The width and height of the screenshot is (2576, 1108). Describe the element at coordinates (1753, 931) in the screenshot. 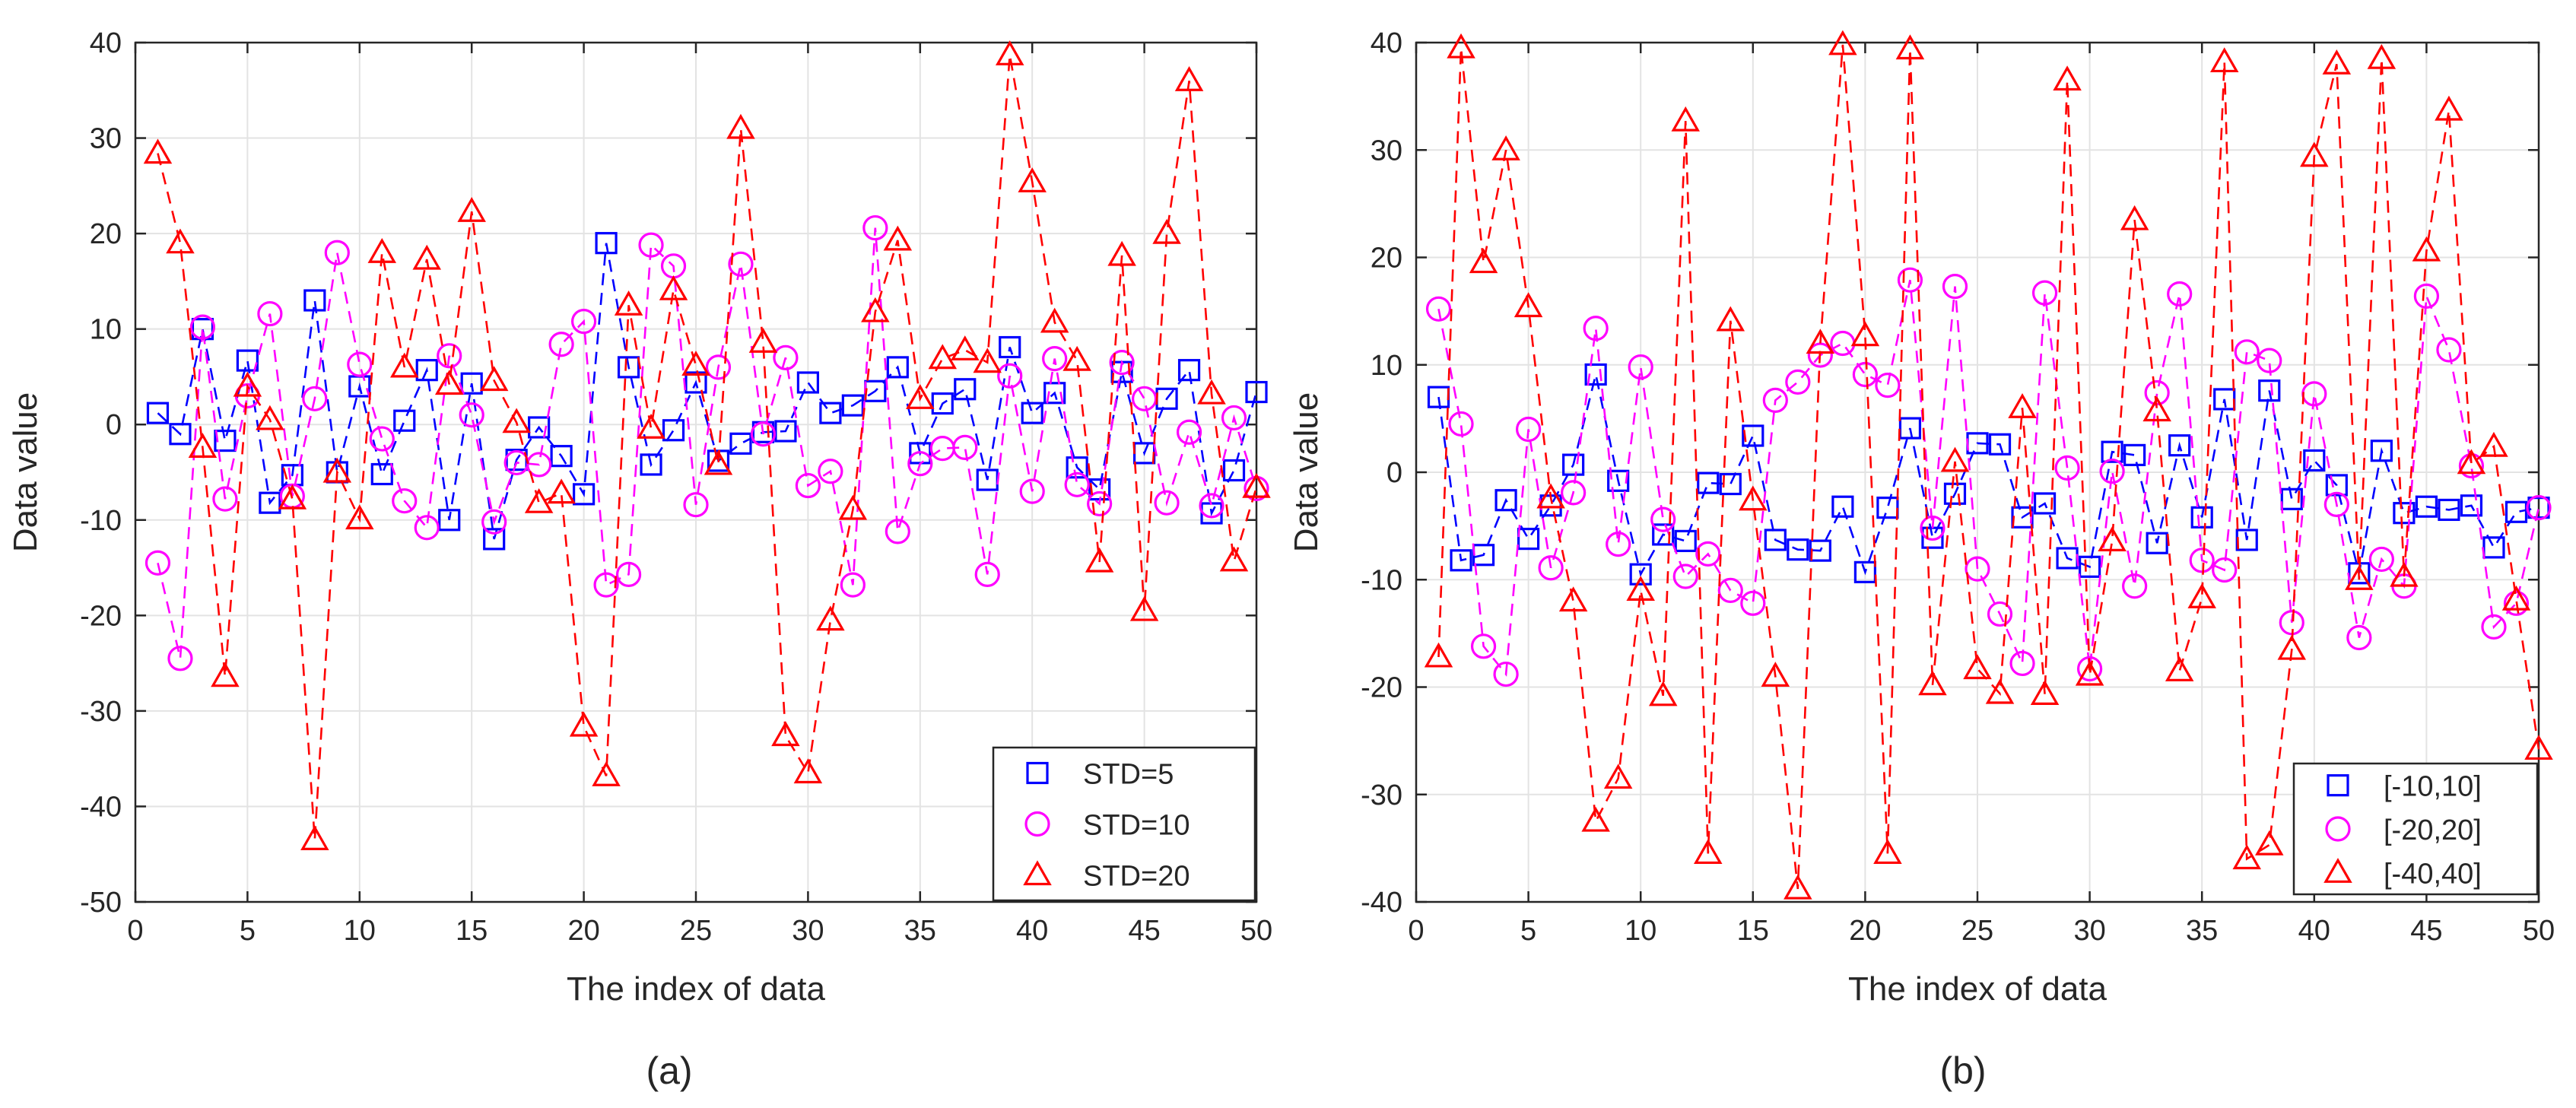

I see `x-tick-label: 15` at that location.